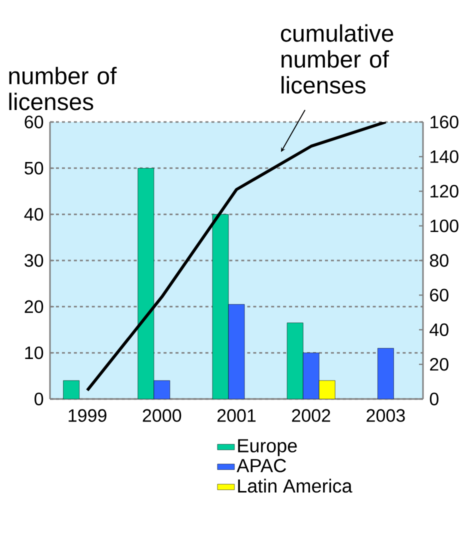 This screenshot has height=535, width=470. What do you see at coordinates (444, 122) in the screenshot?
I see `y2-tick-label: 160` at bounding box center [444, 122].